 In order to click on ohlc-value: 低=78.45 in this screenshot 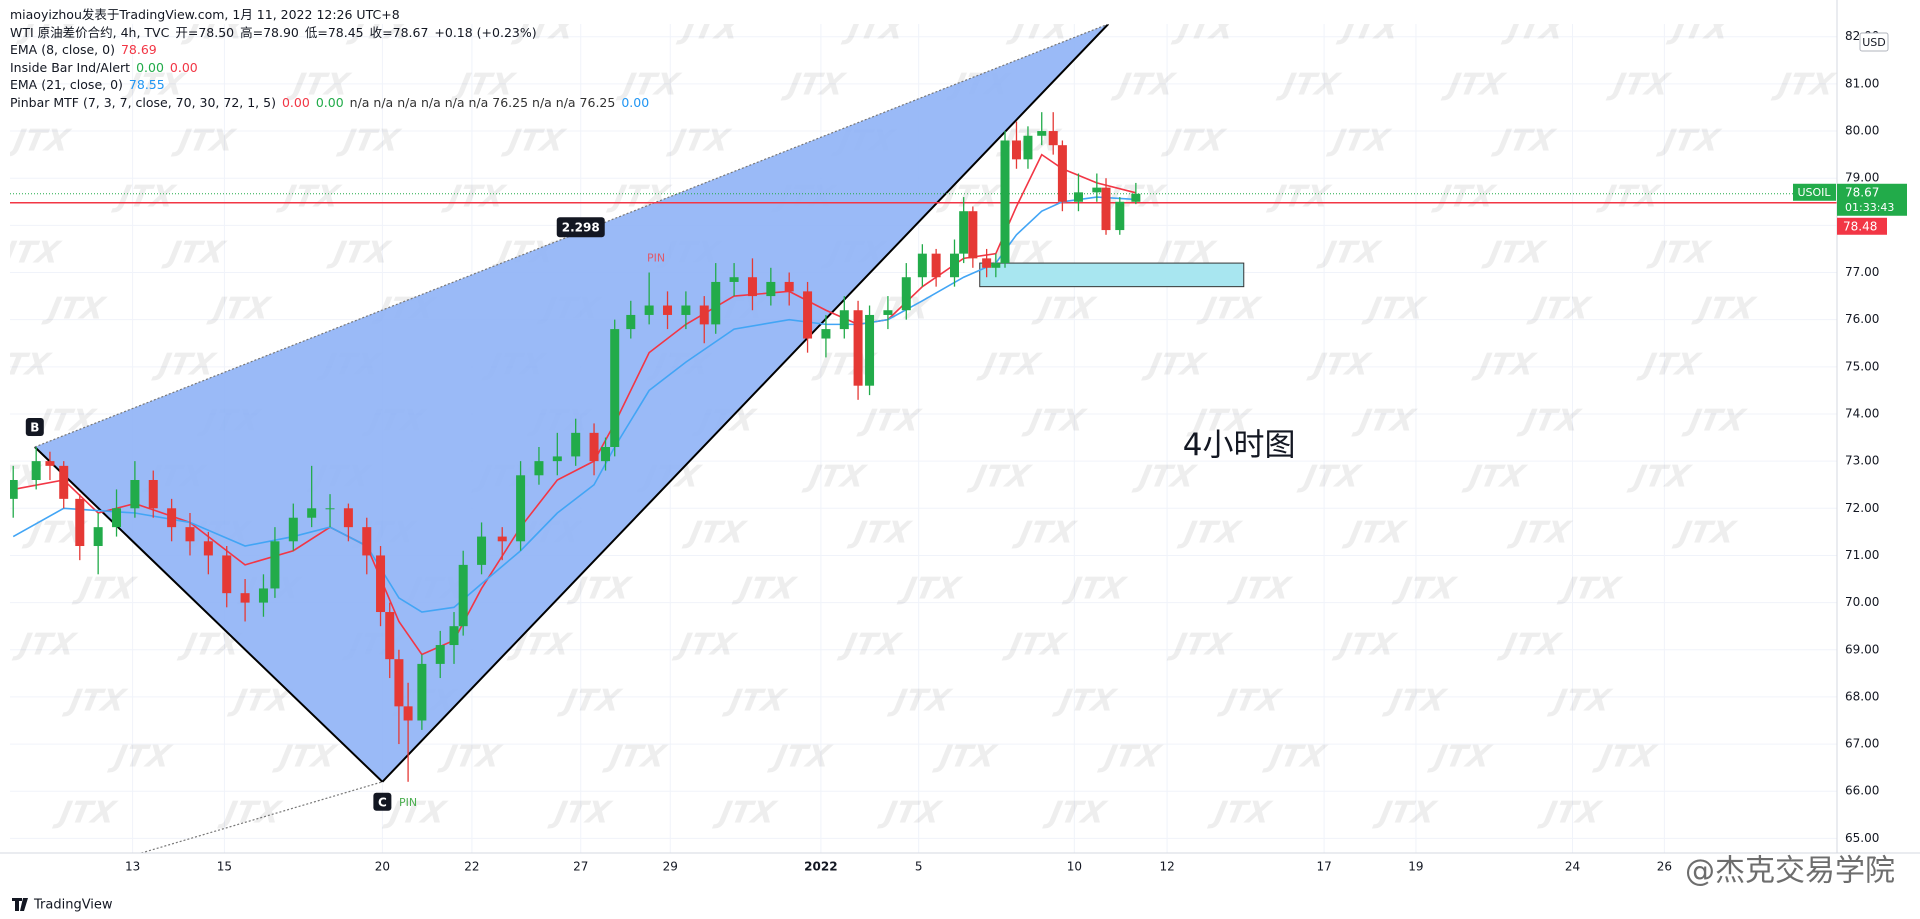, I will do `click(334, 32)`.